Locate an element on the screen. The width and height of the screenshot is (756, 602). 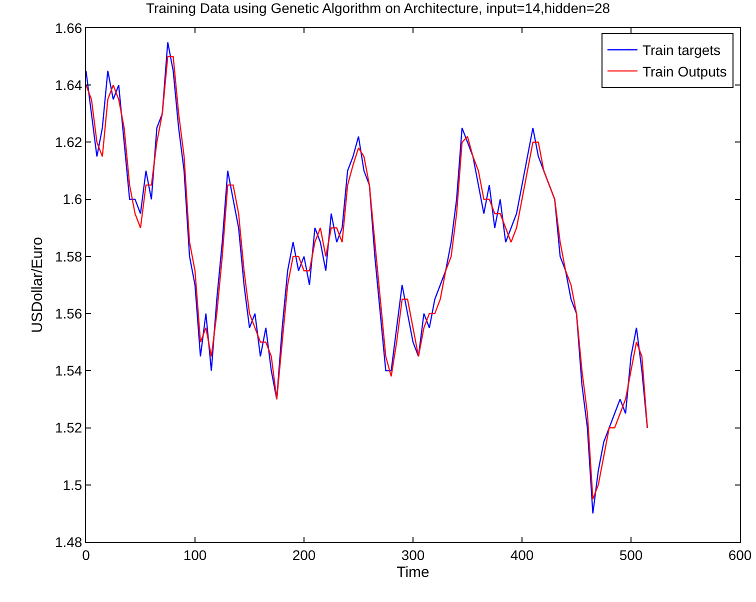
y-tick-label: 1.54 is located at coordinates (68, 370).